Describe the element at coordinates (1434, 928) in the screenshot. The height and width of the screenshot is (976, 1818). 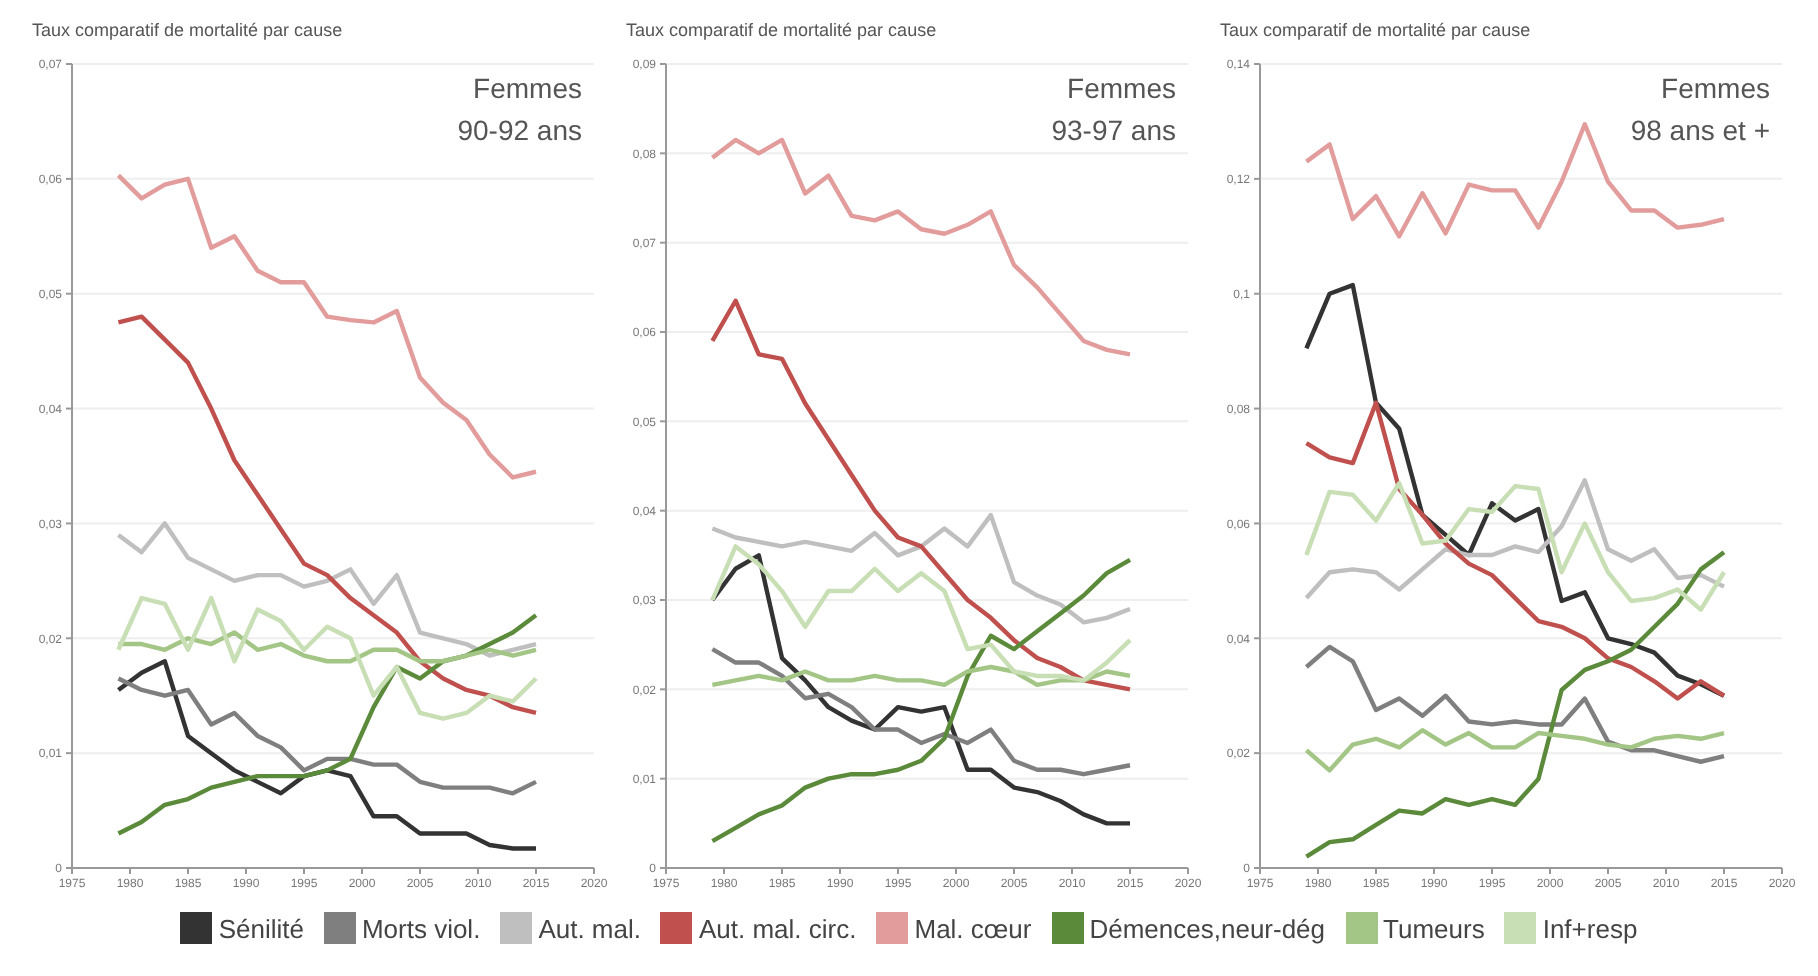
I see `legend-label: Tumeurs` at that location.